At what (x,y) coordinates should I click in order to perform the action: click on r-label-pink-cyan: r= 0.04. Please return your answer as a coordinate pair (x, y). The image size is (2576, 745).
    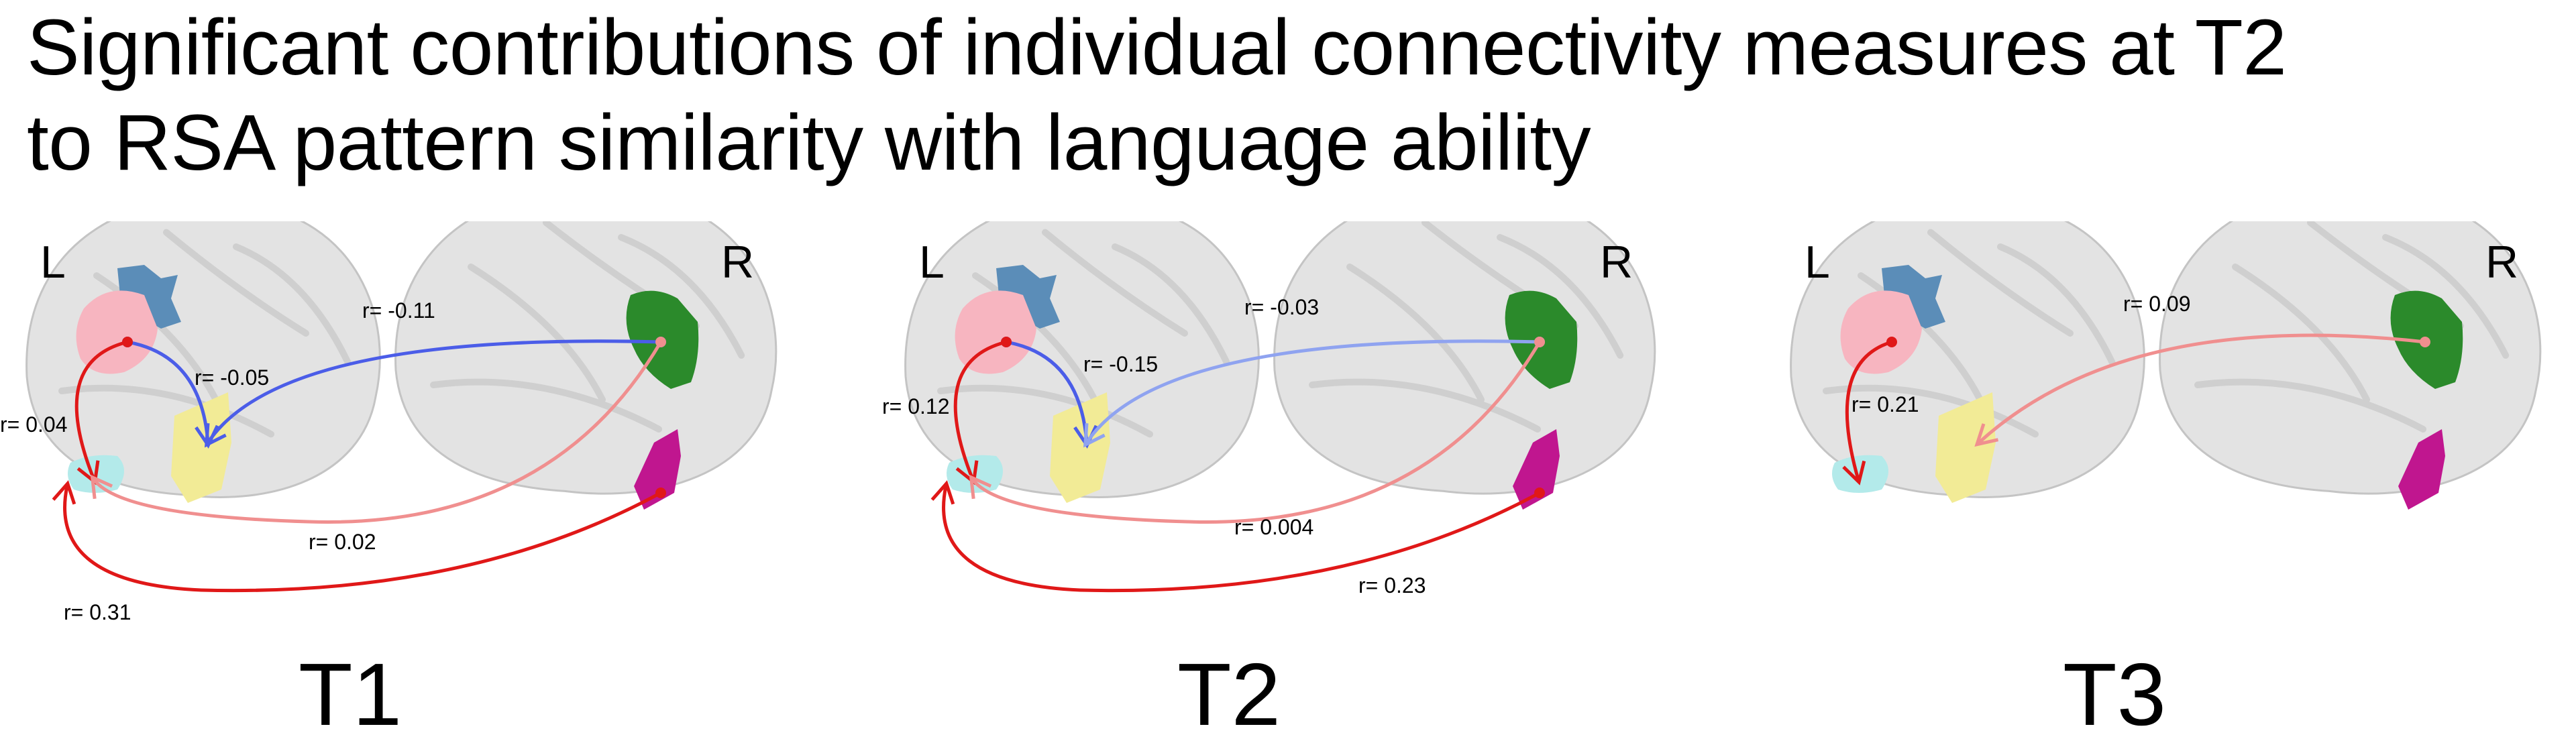
    Looking at the image, I should click on (34, 424).